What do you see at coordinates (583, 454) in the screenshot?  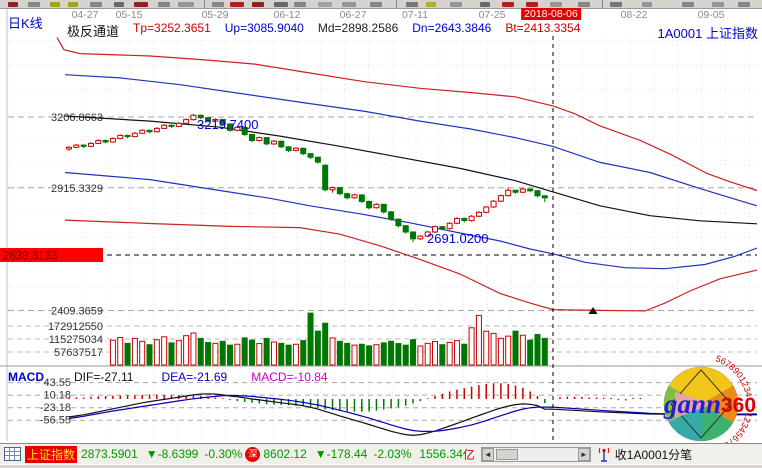 I see `scroll-right-button: ►` at bounding box center [583, 454].